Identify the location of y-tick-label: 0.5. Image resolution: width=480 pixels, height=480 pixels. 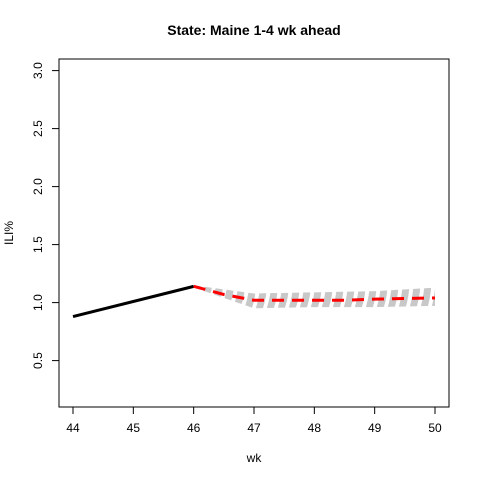
(38, 360).